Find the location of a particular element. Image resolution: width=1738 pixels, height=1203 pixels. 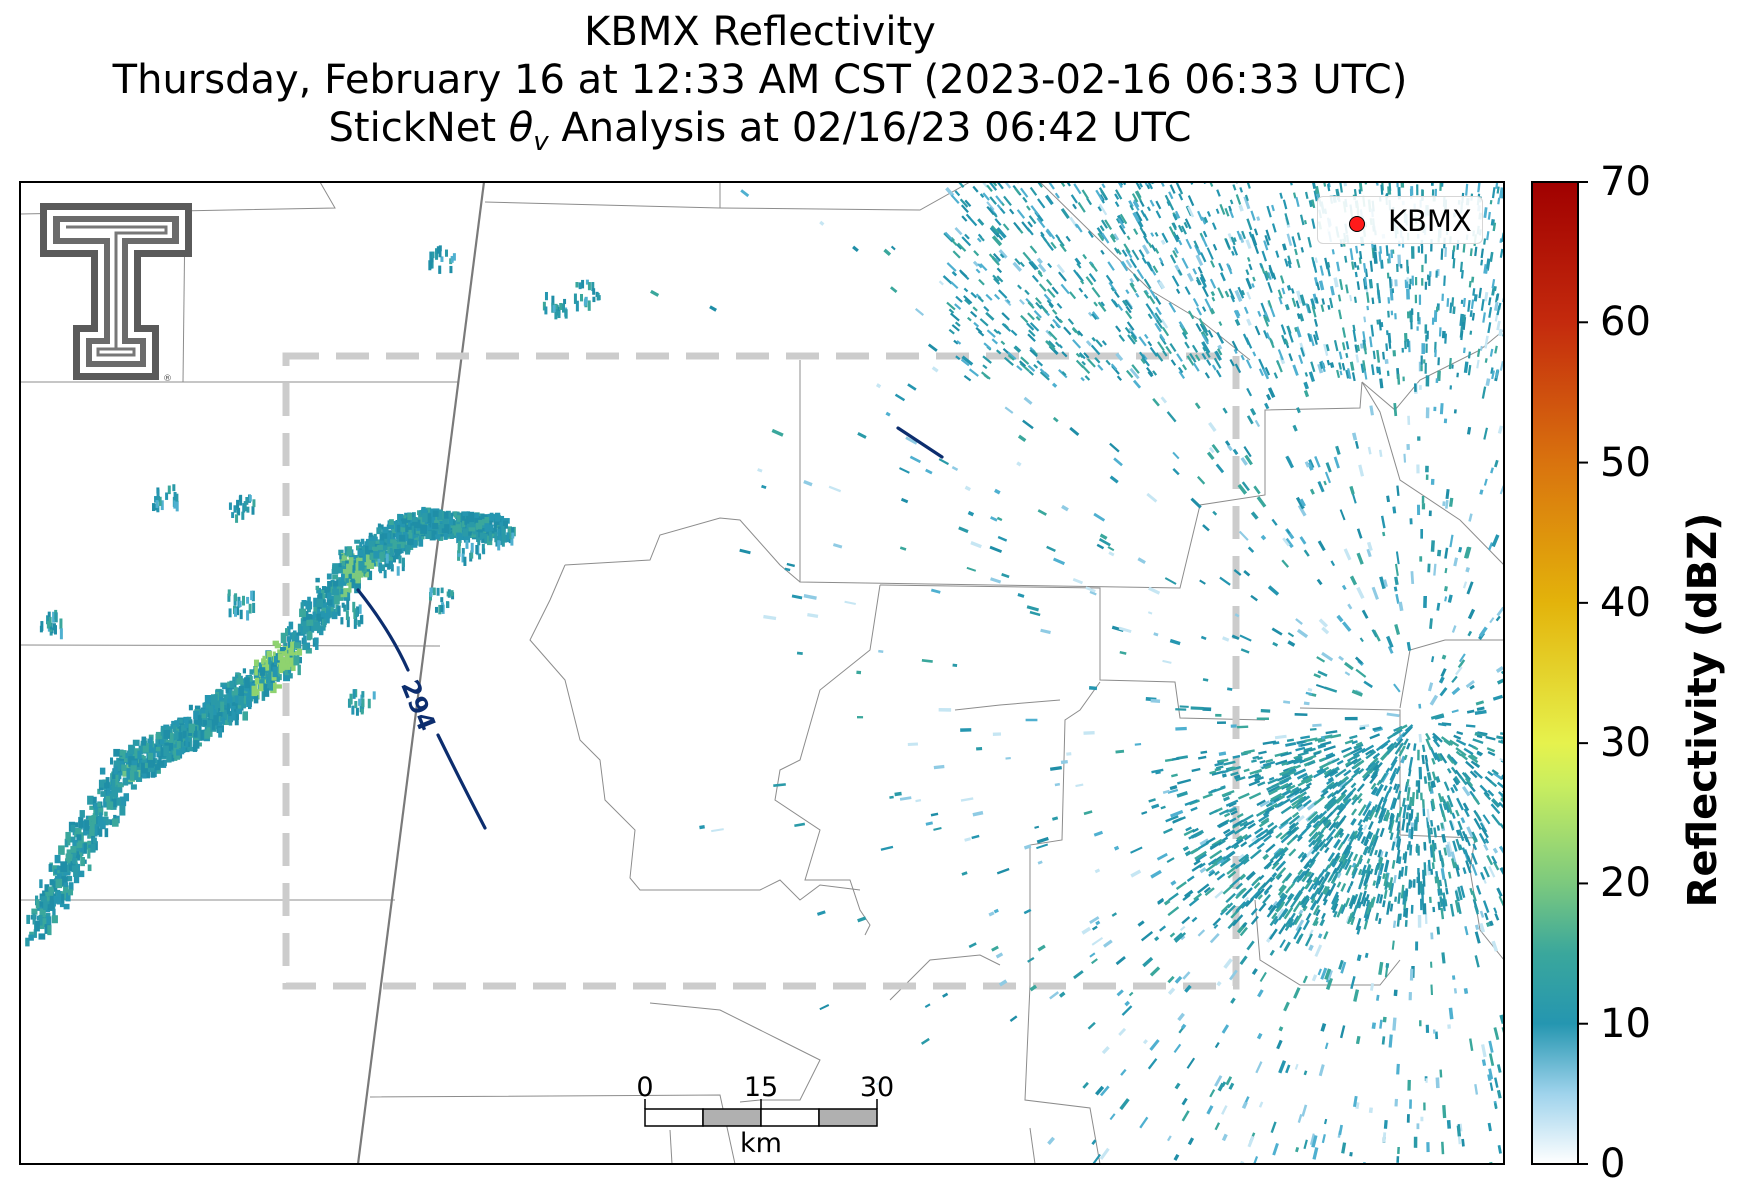

colorbar-tick-label: 50 is located at coordinates (1625, 462).